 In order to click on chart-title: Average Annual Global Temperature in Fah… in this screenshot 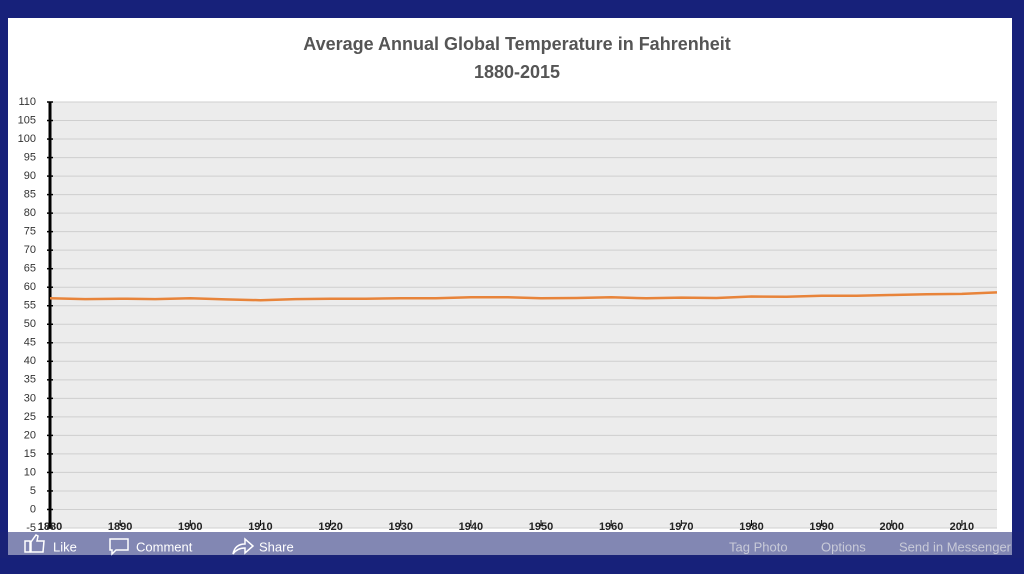, I will do `click(516, 44)`.